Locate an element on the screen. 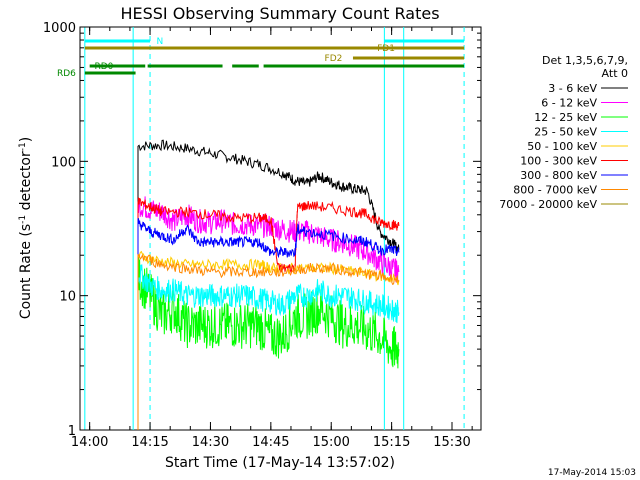  x-tick-label-4: 15:00 is located at coordinates (330, 442).